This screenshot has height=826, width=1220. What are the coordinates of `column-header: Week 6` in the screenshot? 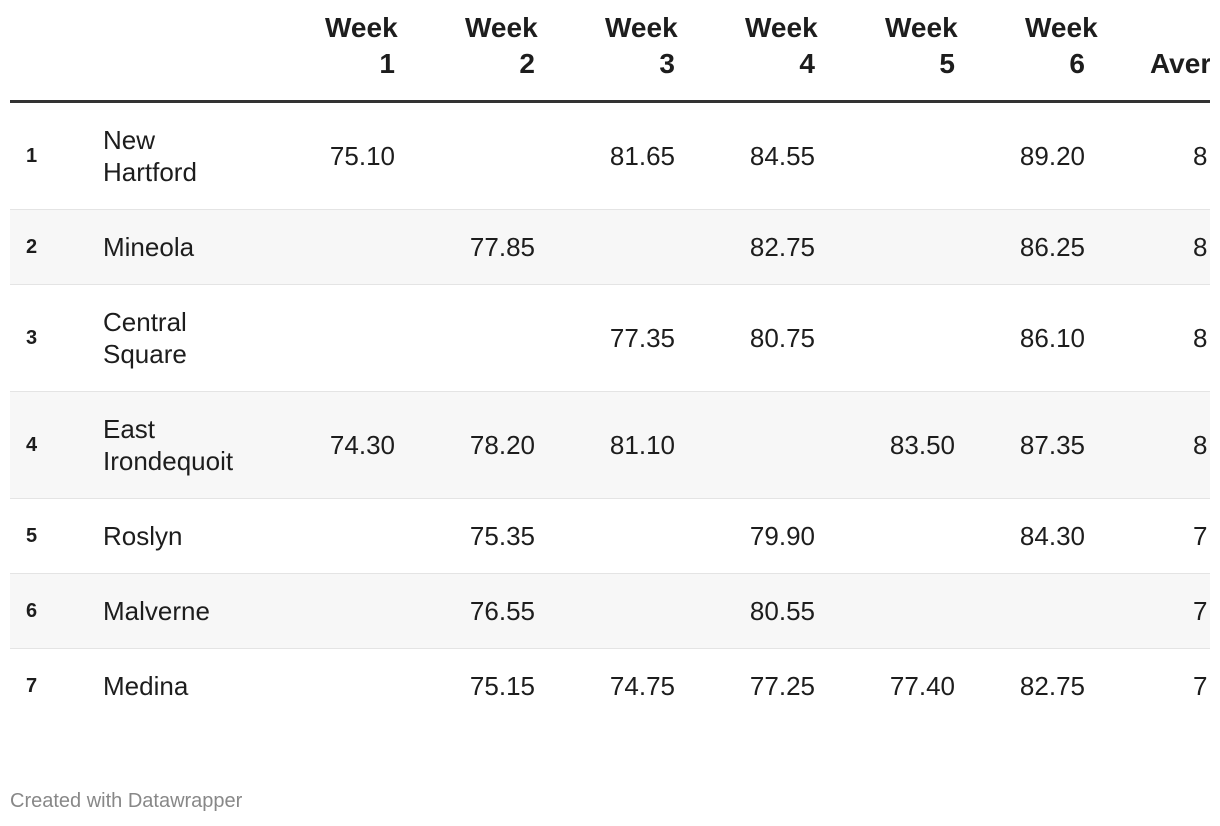 It's located at (1035, 56).